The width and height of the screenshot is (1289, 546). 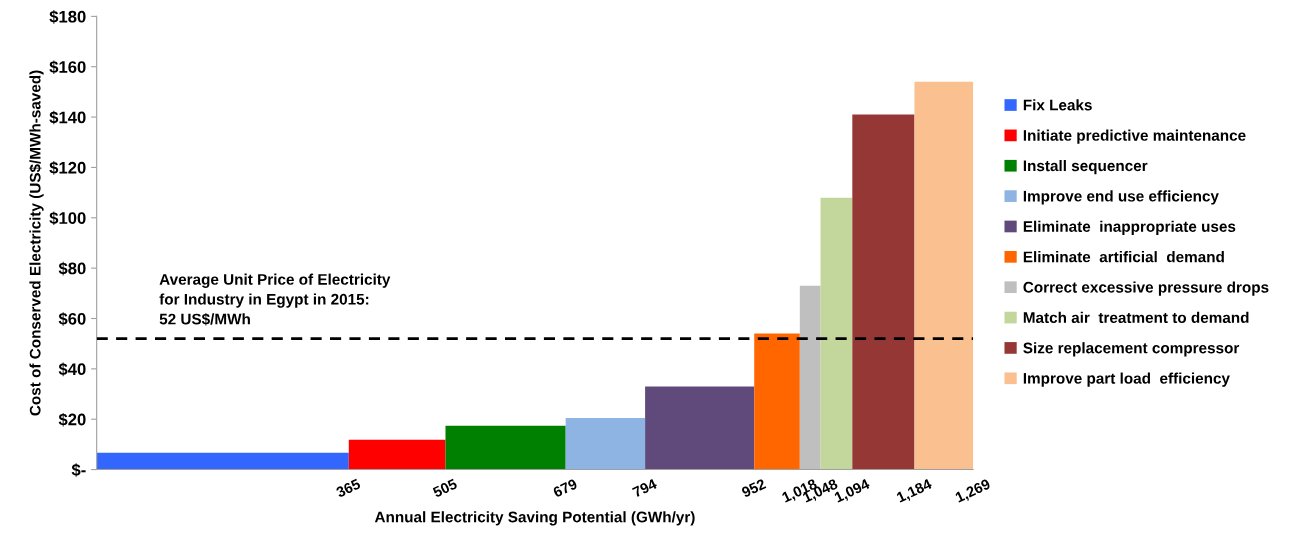 I want to click on y-tick-label: $-, so click(x=78, y=470).